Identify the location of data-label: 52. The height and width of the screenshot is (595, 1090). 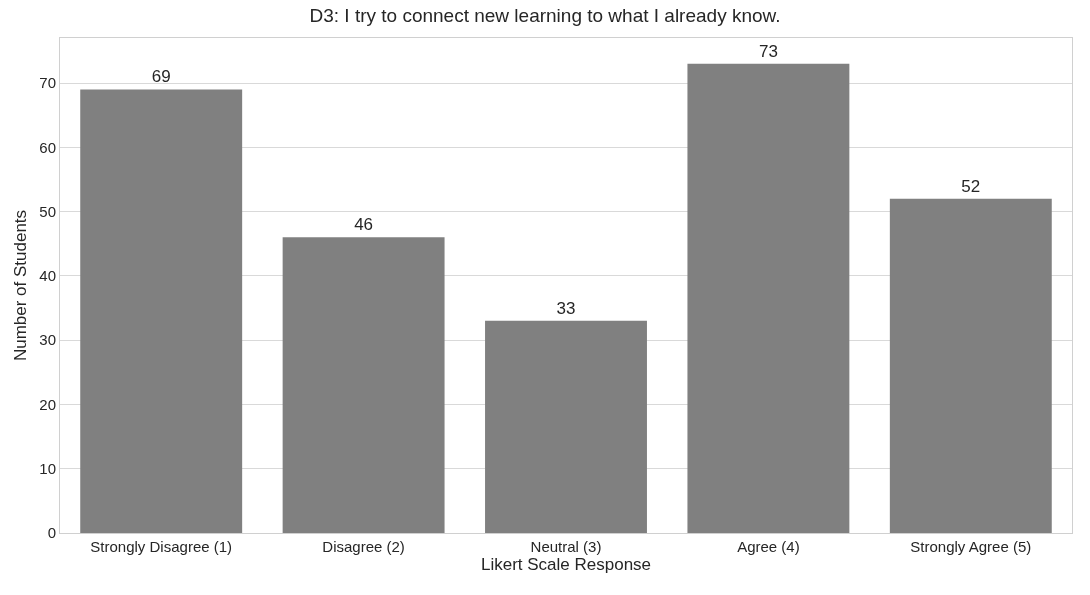
(971, 186).